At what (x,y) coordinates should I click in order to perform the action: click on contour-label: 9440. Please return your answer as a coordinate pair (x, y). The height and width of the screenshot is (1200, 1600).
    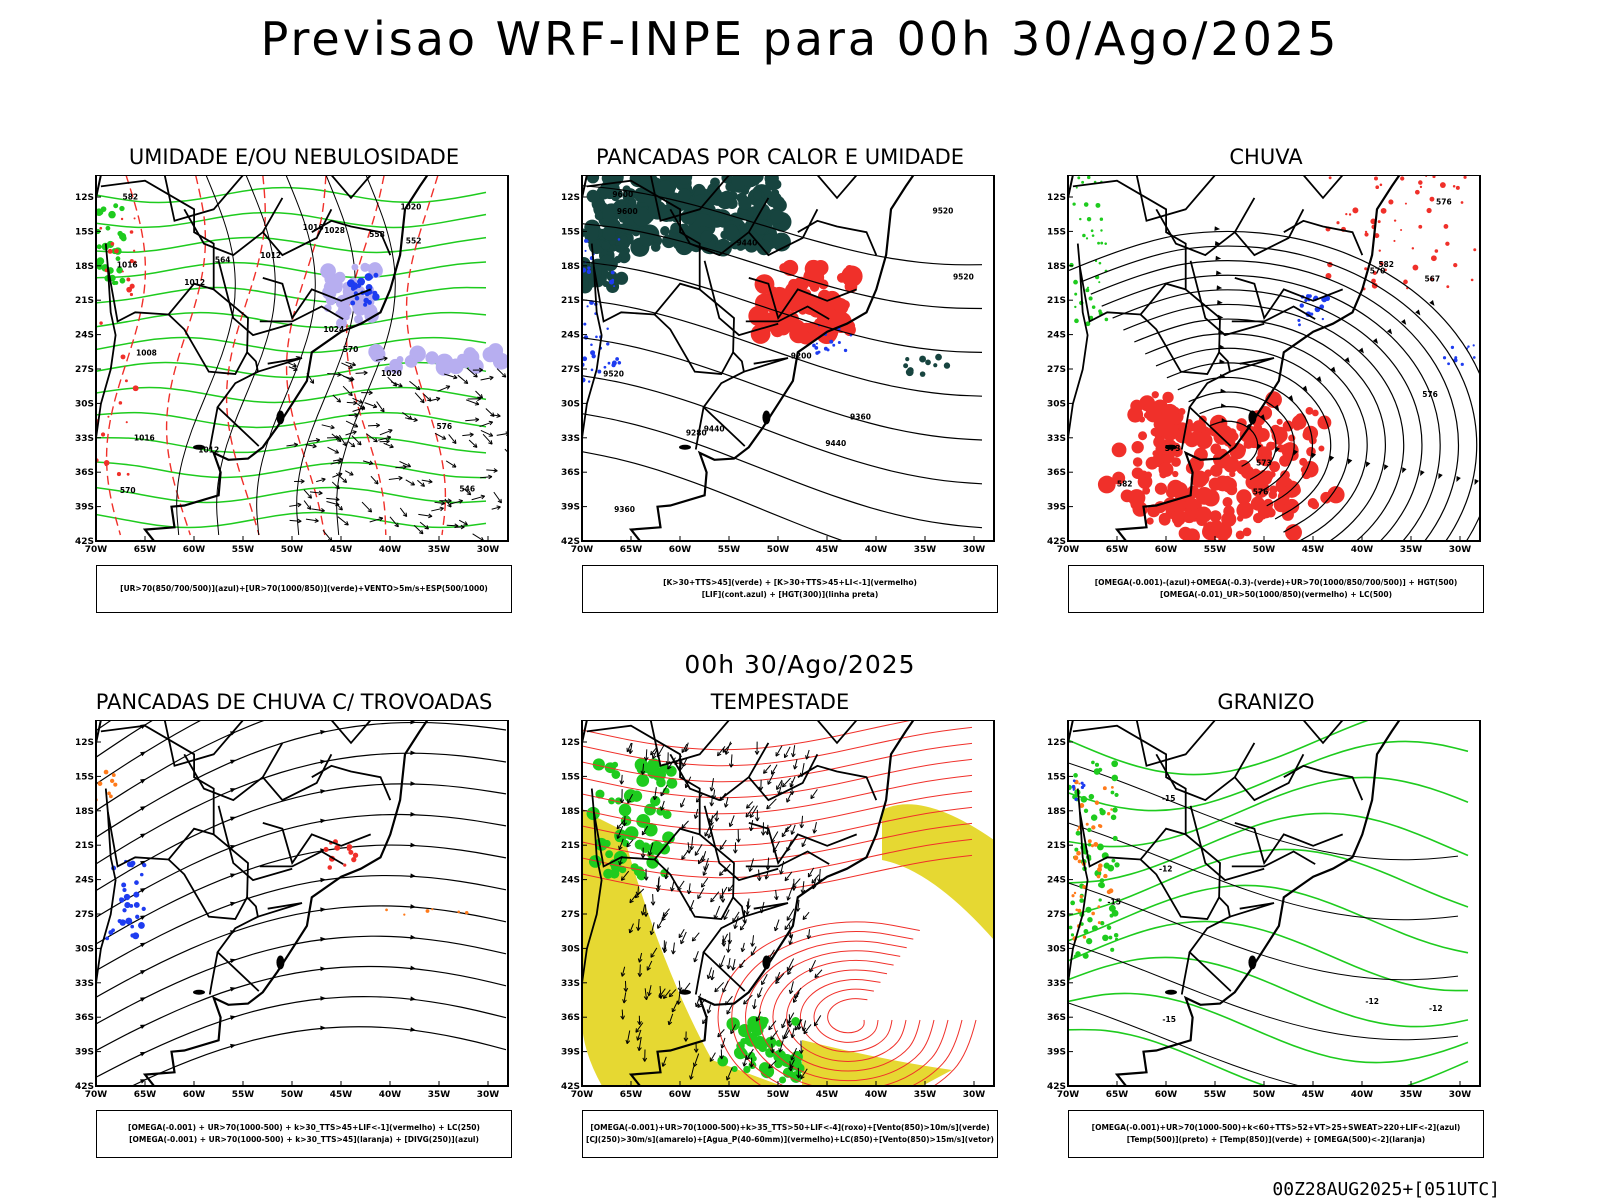
    Looking at the image, I should click on (835, 443).